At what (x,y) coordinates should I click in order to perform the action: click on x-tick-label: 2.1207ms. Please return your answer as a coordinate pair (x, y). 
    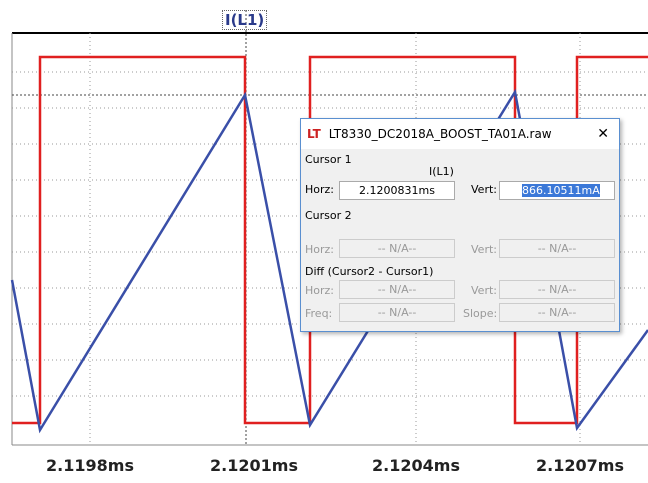
    Looking at the image, I should click on (580, 465).